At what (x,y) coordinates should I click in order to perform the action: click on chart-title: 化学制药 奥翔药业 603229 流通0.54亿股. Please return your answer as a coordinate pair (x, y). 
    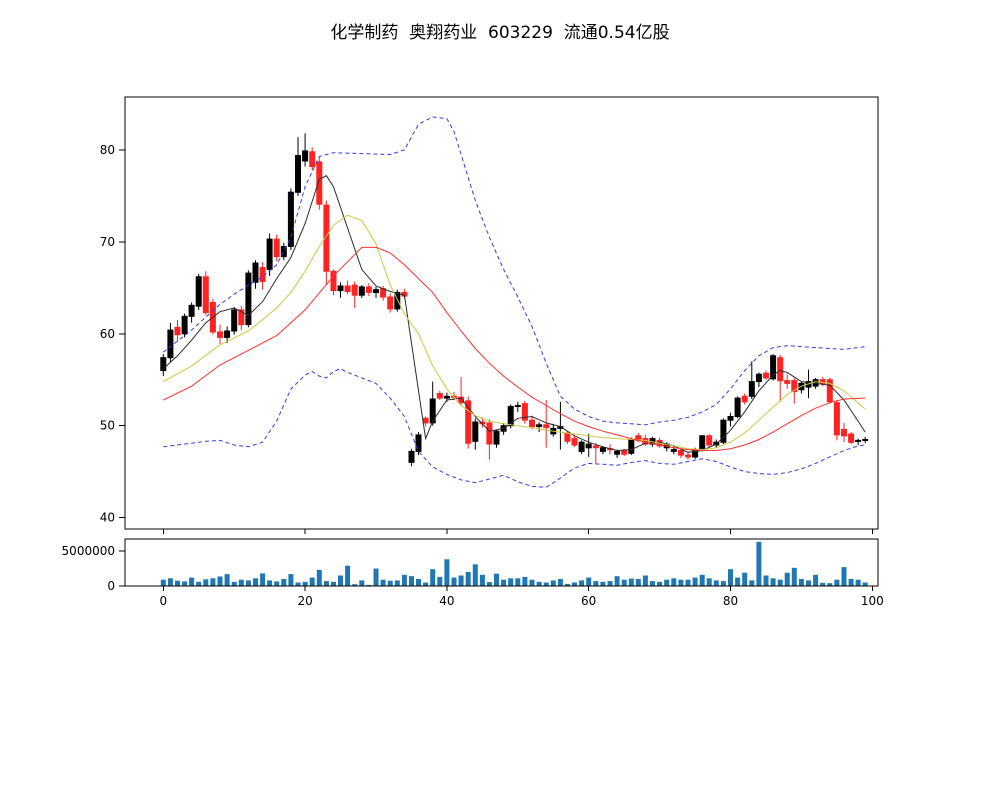
    Looking at the image, I should click on (500, 33).